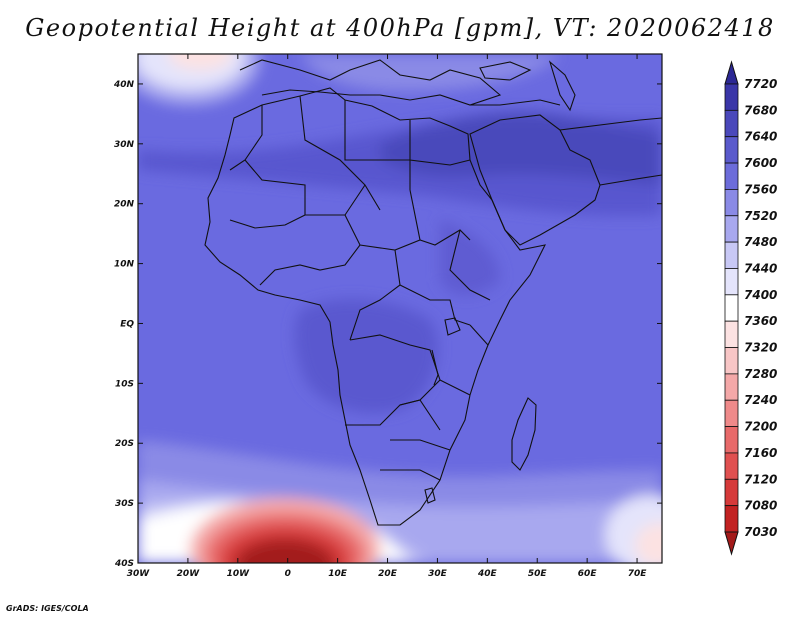 The width and height of the screenshot is (800, 618). I want to click on credit-text: GrADS: IGES/COLA, so click(47, 608).